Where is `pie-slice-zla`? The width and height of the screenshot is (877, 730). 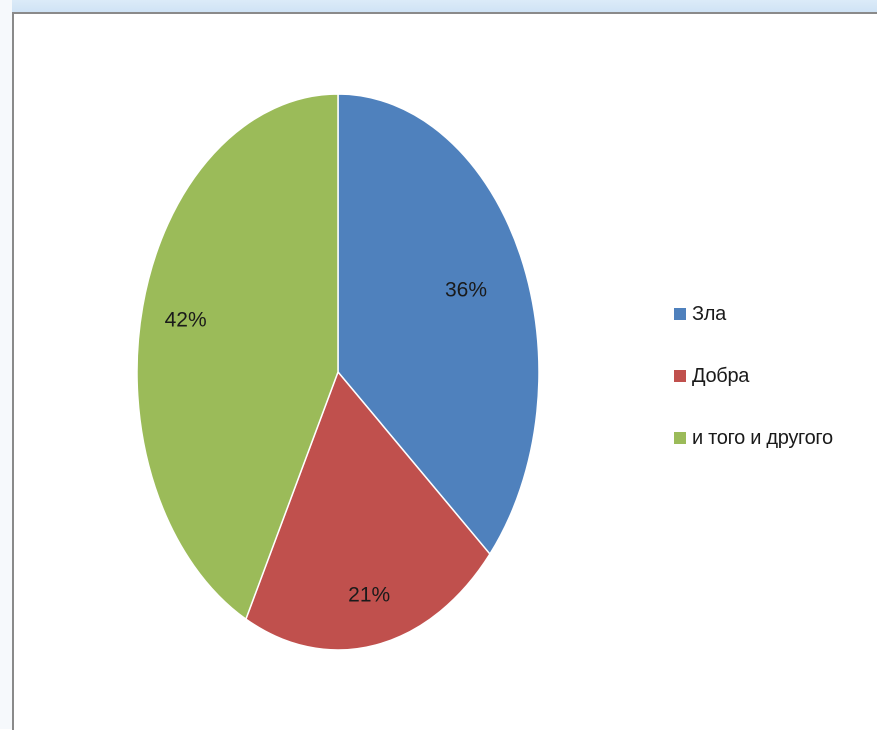 pie-slice-zla is located at coordinates (438, 324).